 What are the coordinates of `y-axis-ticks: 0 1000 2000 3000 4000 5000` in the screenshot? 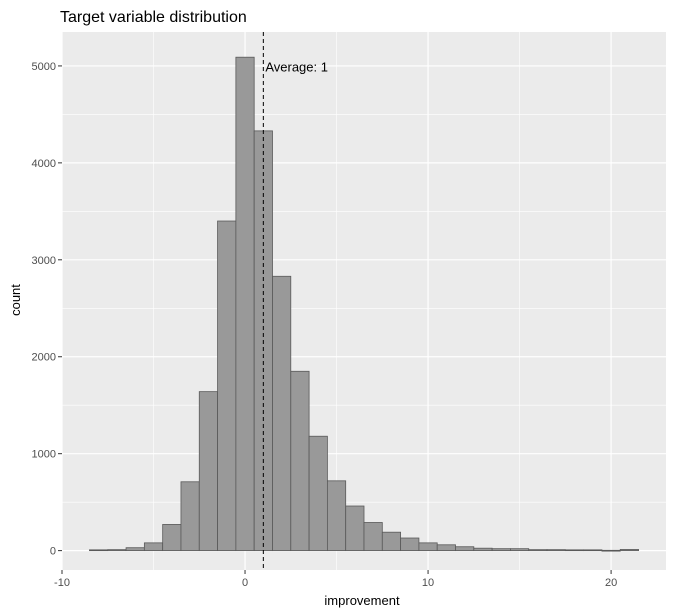 It's located at (47, 309).